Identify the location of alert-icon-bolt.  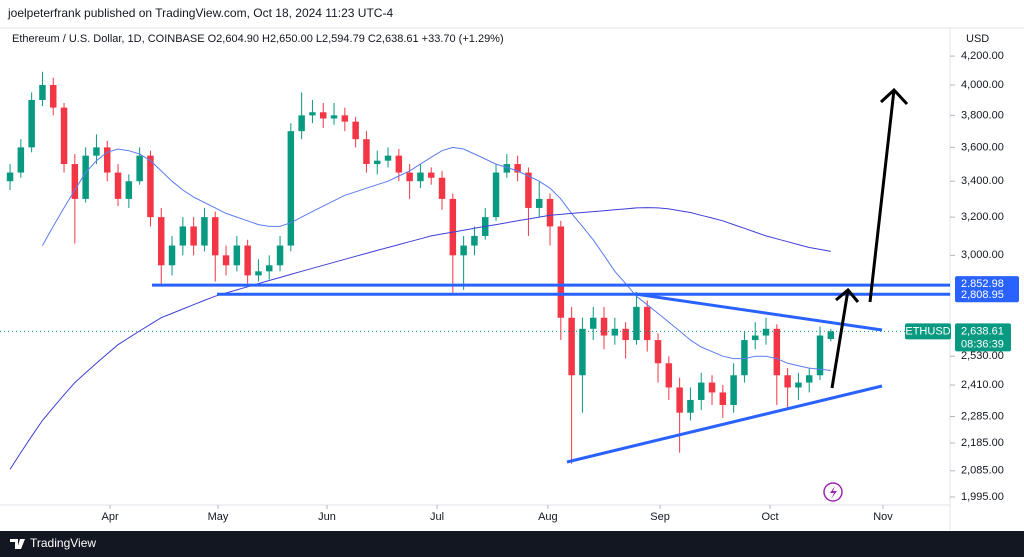
(833, 492).